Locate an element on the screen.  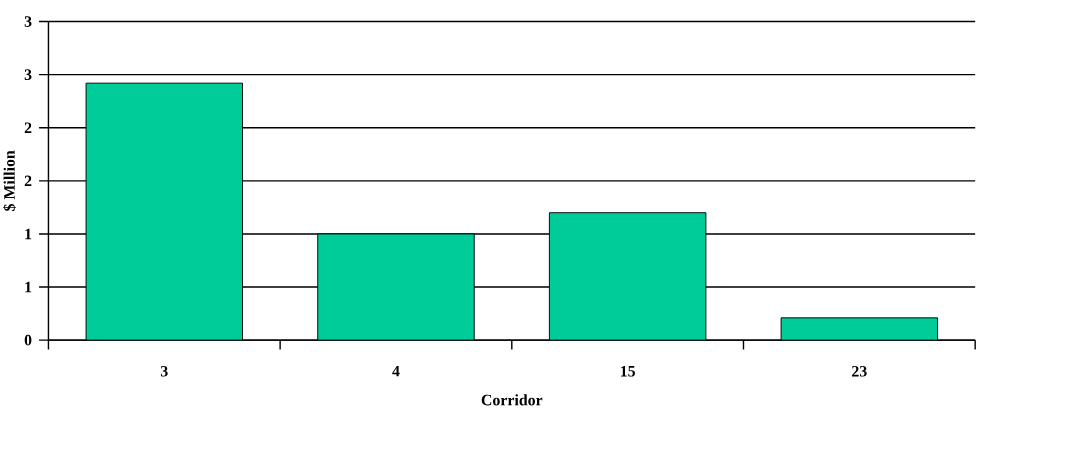
x-tick-label: 4 is located at coordinates (396, 371).